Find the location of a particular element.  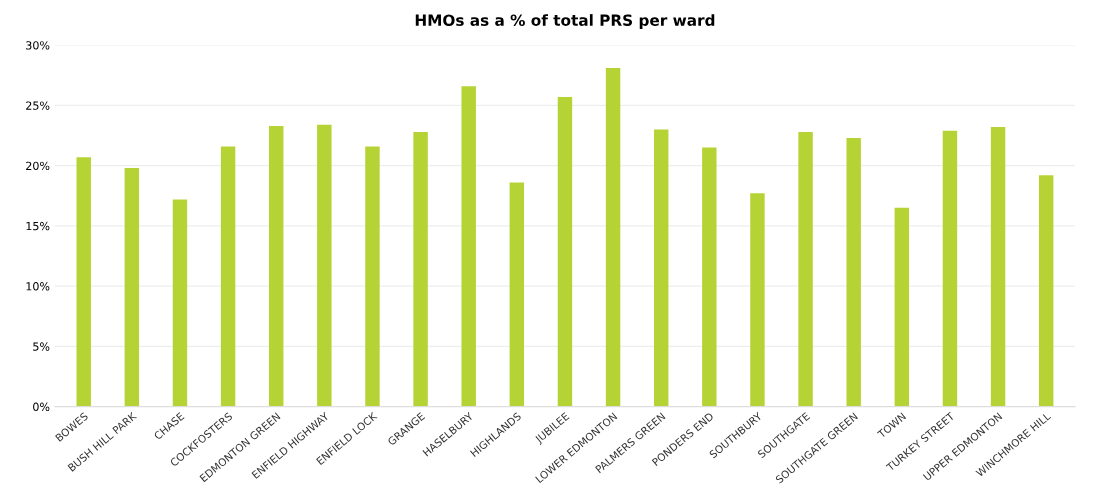

y-tick-label: 10% is located at coordinates (38, 286).